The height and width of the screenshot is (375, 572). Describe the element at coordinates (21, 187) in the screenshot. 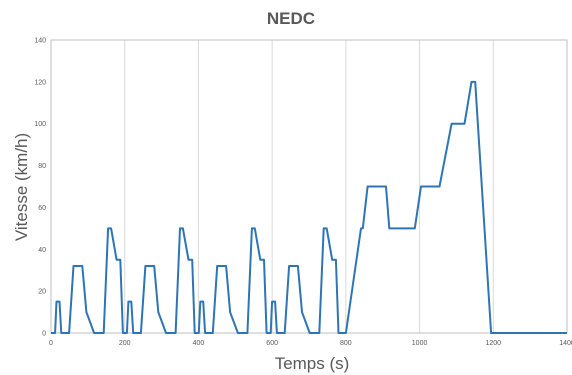

I see `y-axis-label: Vitesse (km/h)` at that location.